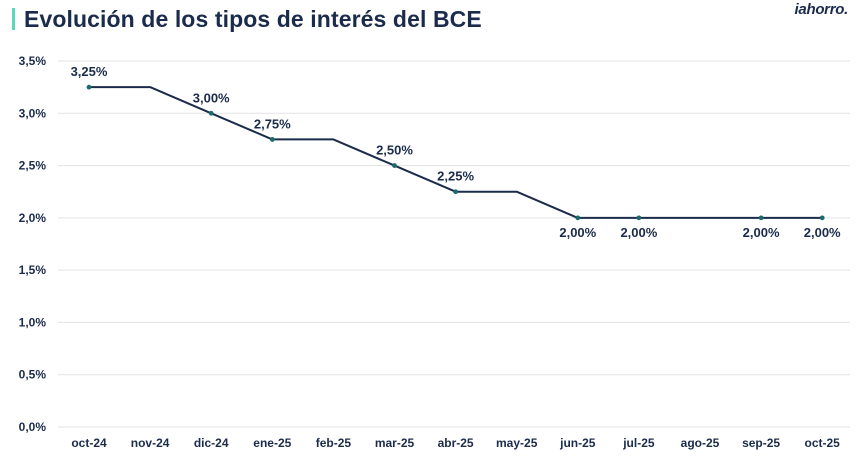  I want to click on y-tick-label: 3,0%, so click(33, 113).